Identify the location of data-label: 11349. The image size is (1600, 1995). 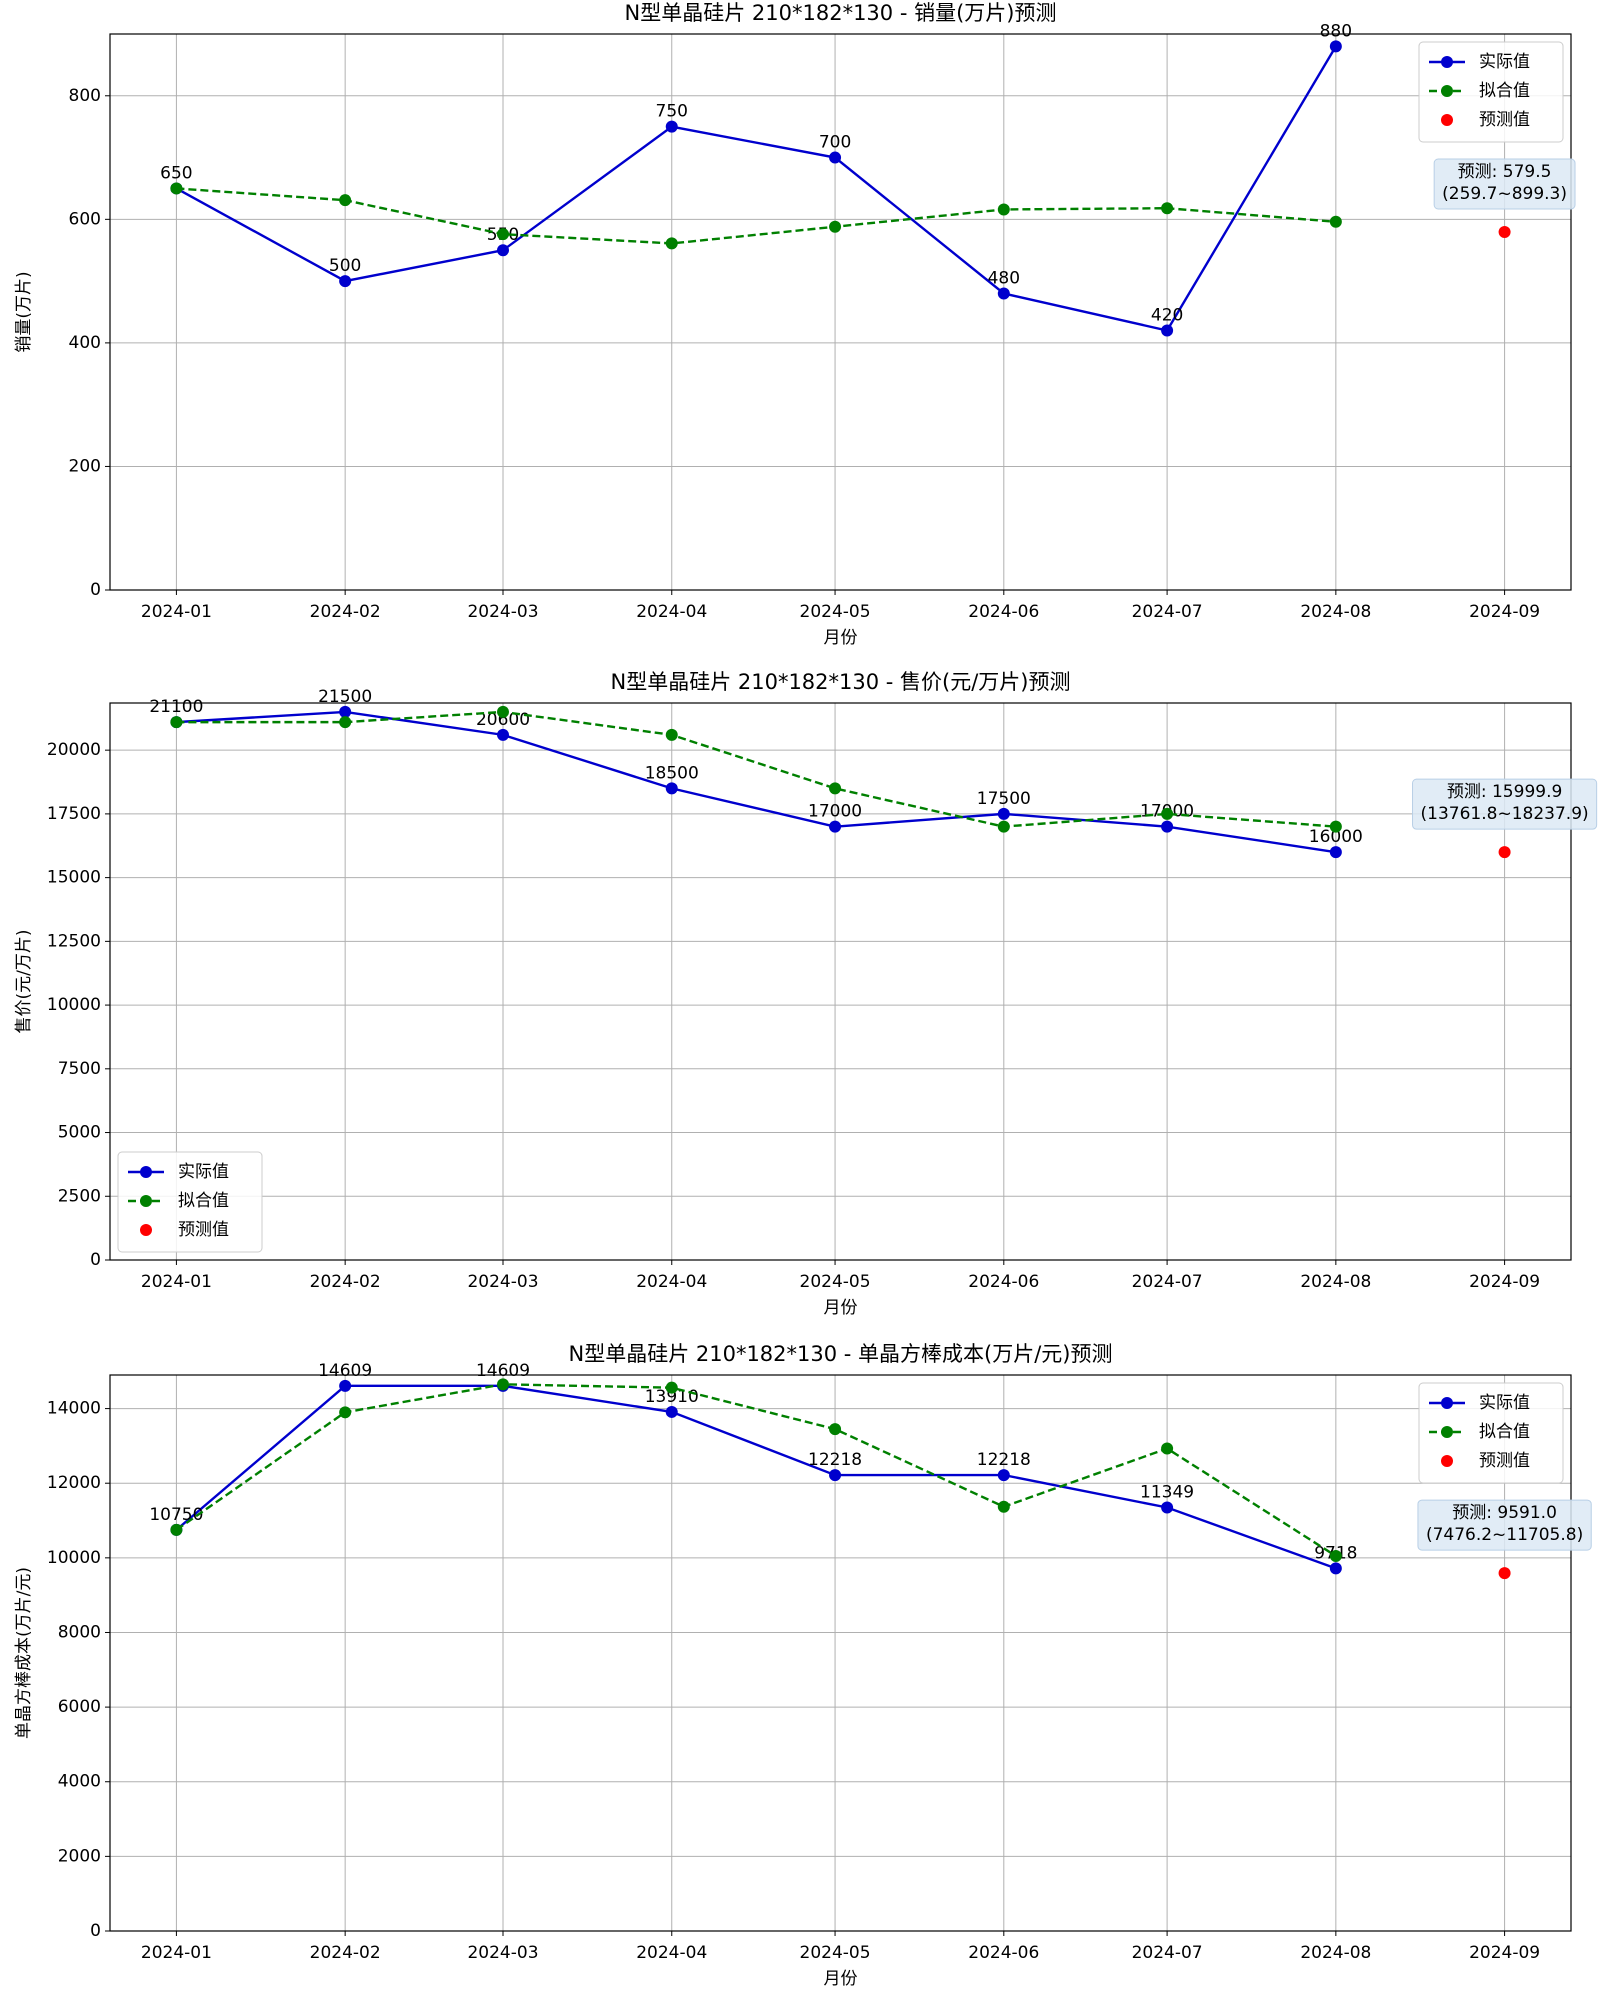
(1167, 1493).